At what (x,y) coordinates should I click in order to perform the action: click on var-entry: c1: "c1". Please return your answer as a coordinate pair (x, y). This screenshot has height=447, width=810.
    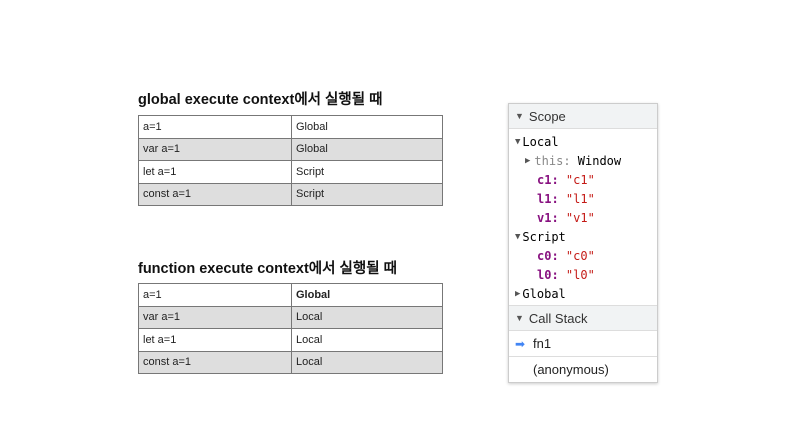
    Looking at the image, I should click on (566, 179).